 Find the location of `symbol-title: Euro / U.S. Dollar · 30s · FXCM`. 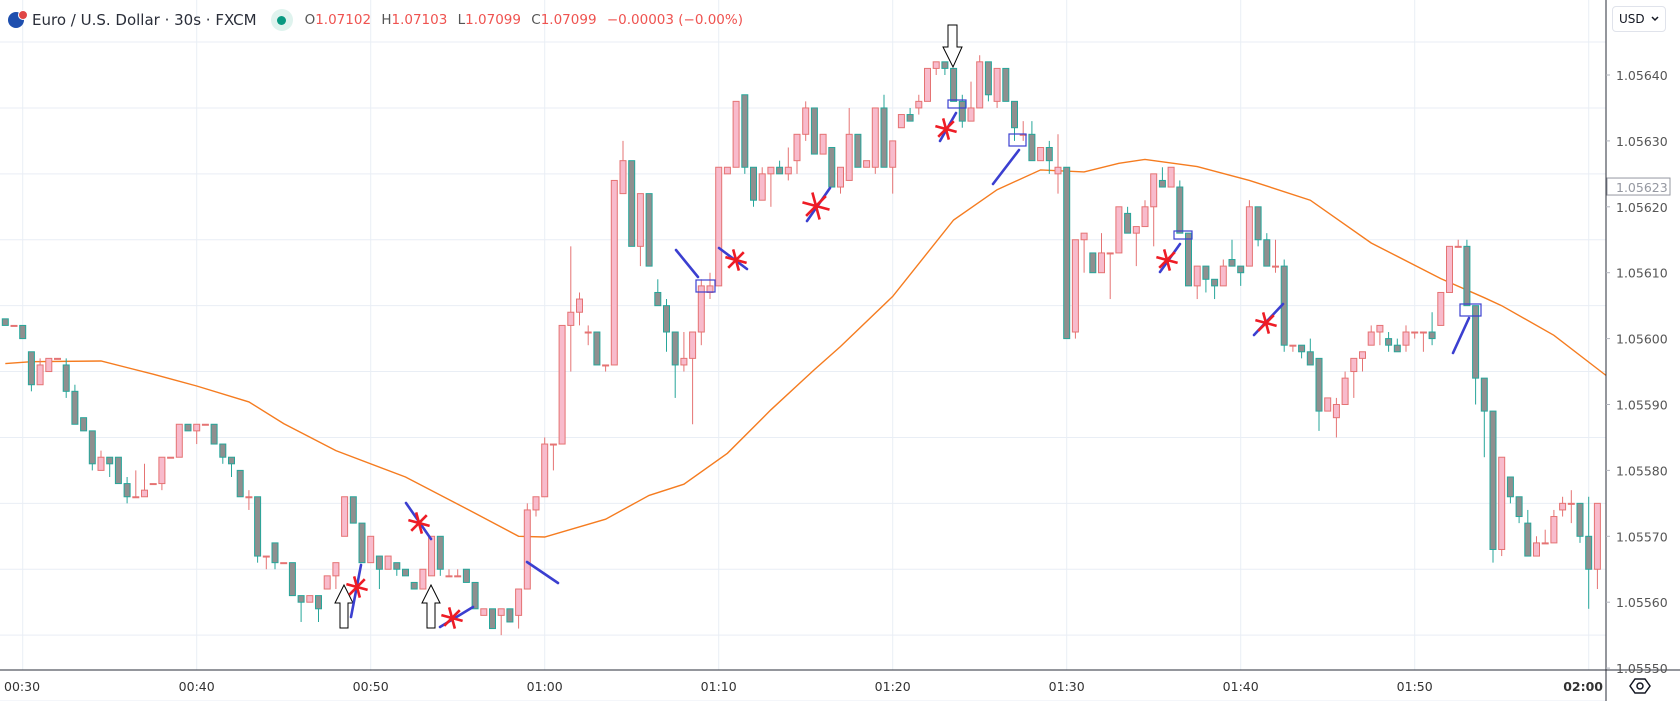

symbol-title: Euro / U.S. Dollar · 30s · FXCM is located at coordinates (144, 20).